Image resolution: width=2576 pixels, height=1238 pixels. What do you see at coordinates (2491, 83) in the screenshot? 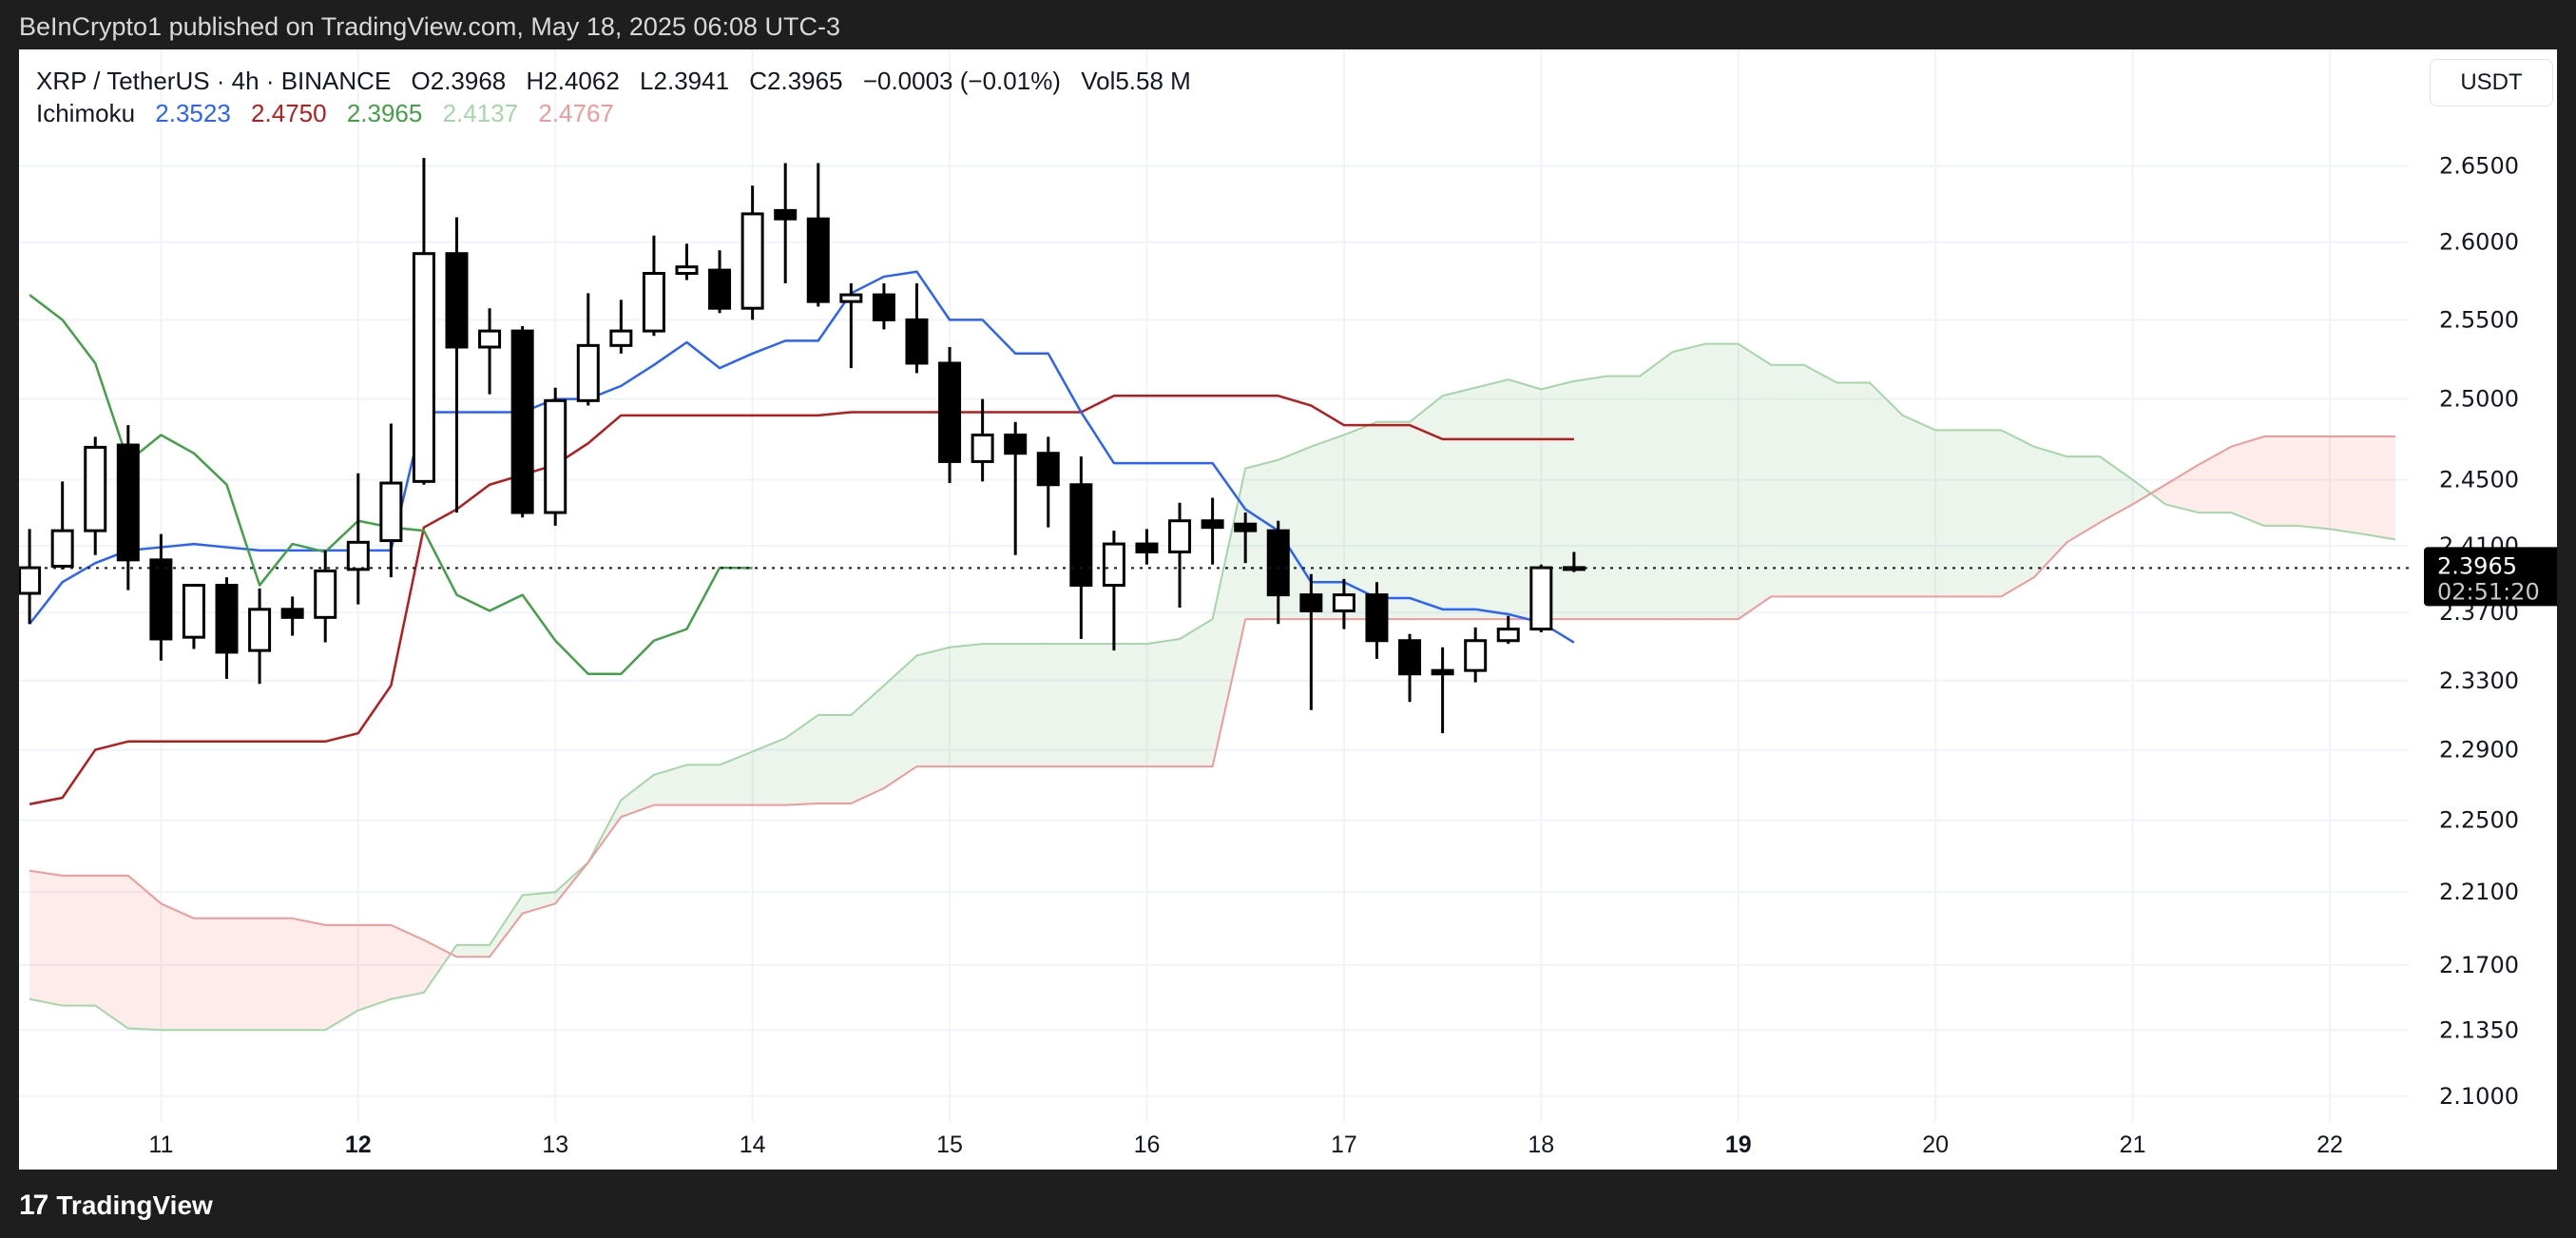
I see `currency-unit-button: USDT` at bounding box center [2491, 83].